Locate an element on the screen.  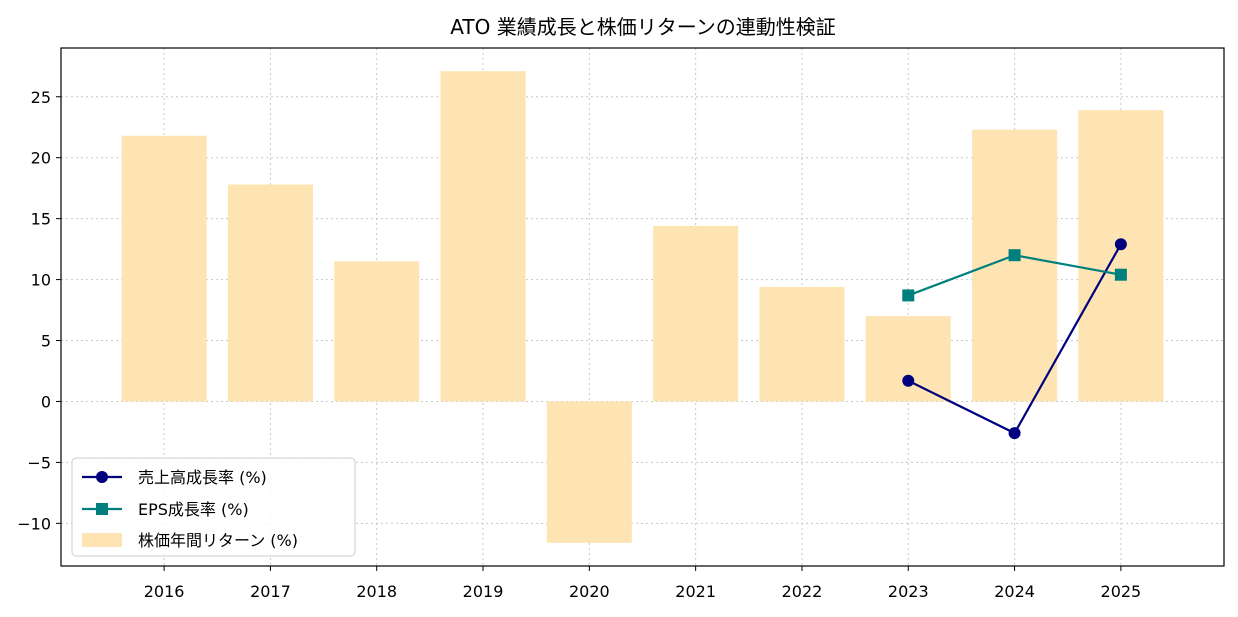
legend-label-bars: 株価年間リターン (%) is located at coordinates (218, 540).